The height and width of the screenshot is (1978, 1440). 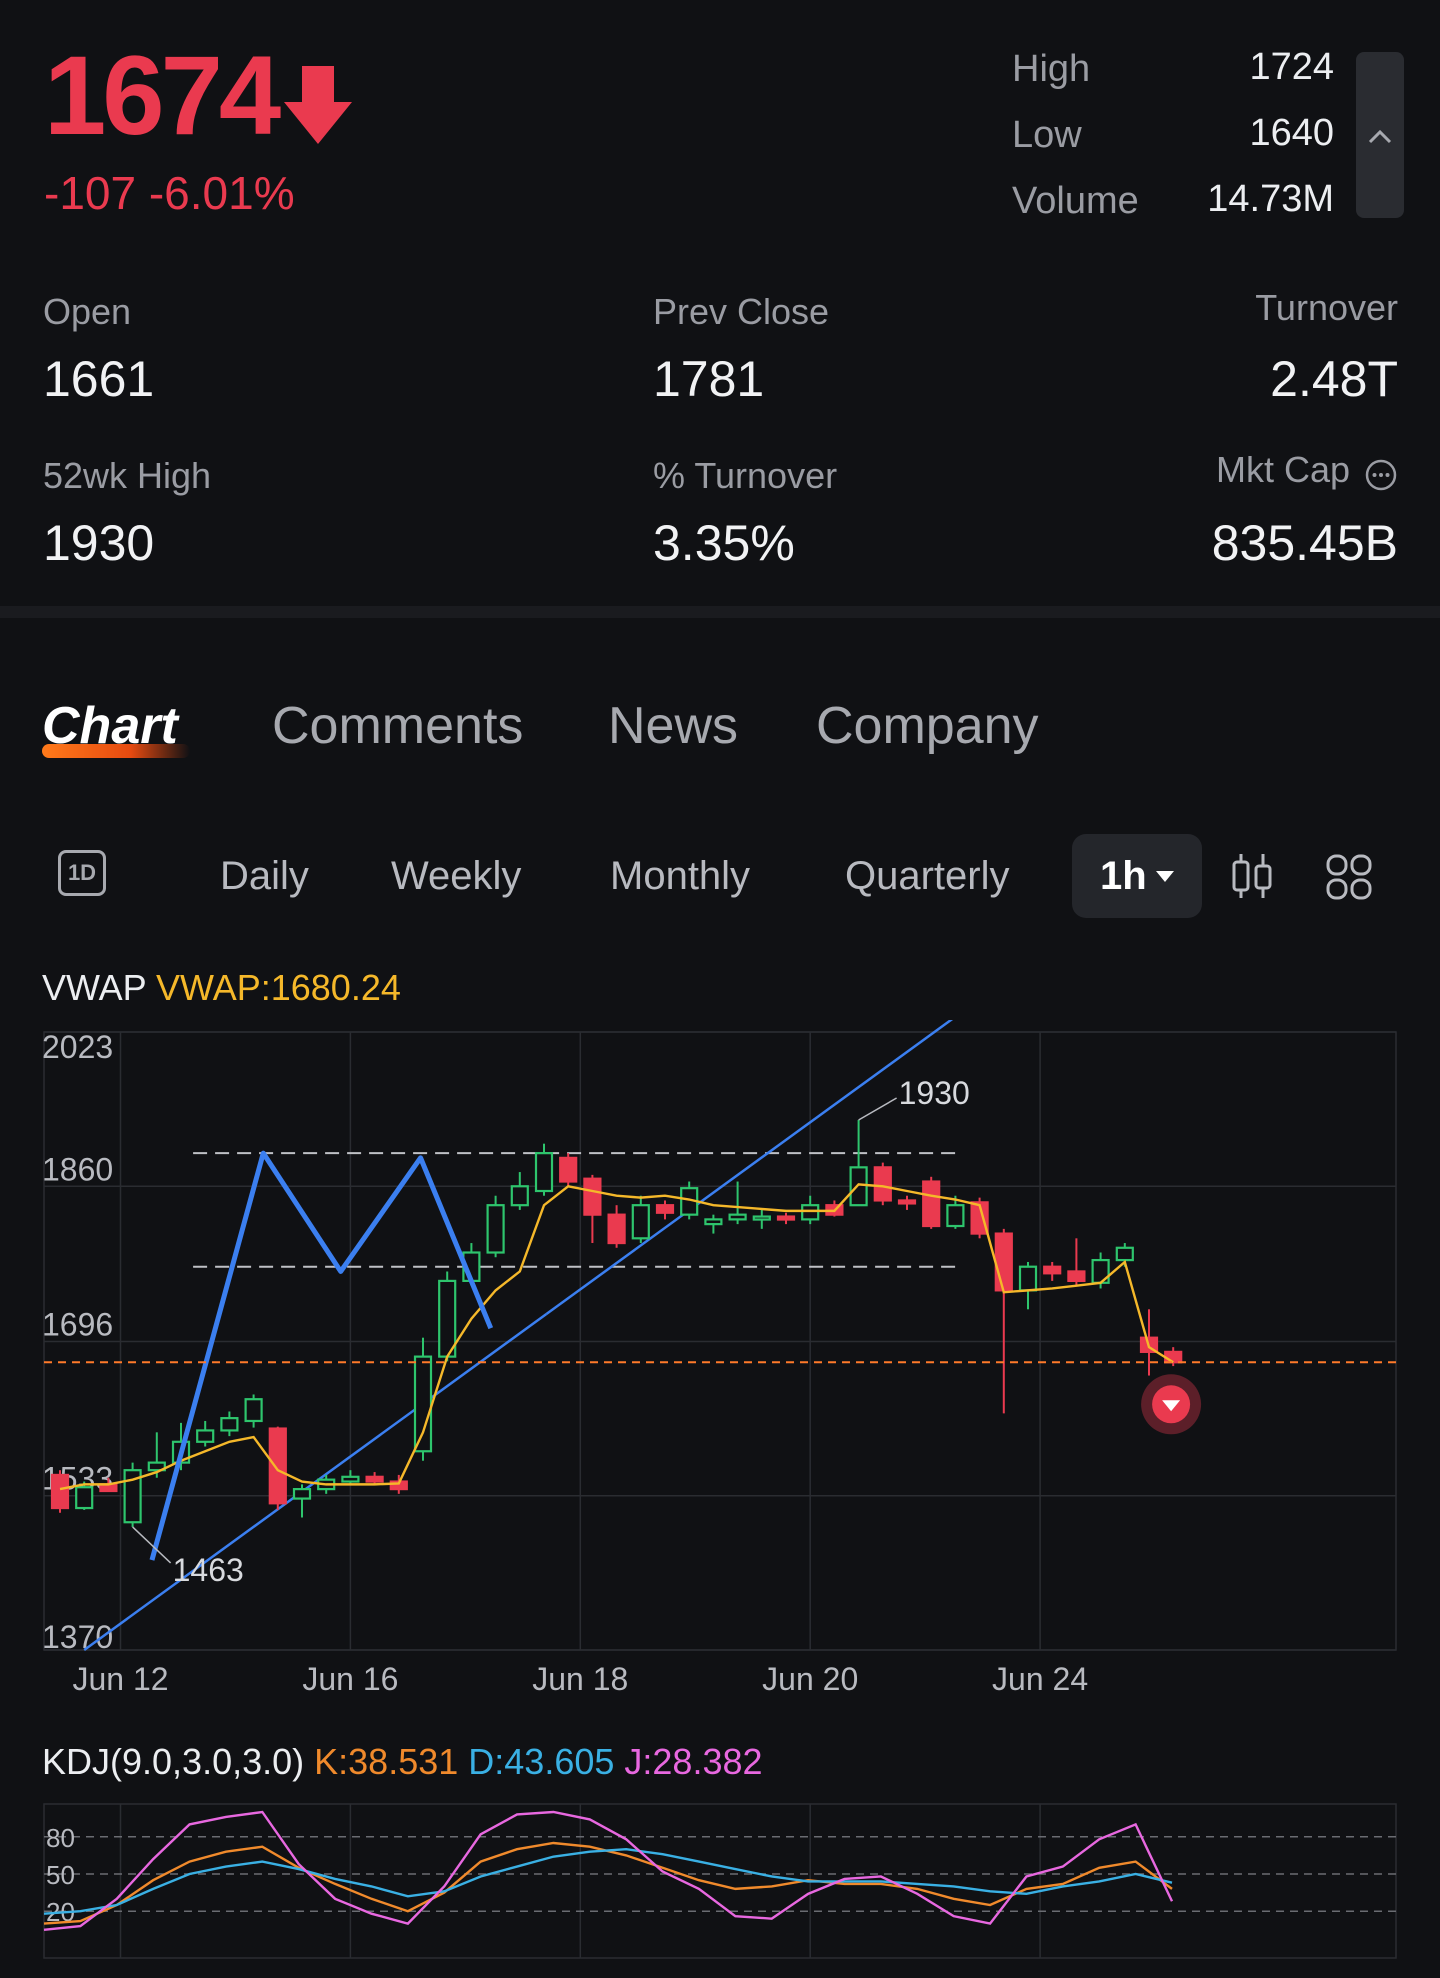 What do you see at coordinates (1270, 199) in the screenshot?
I see `volume-value: 14.73M` at bounding box center [1270, 199].